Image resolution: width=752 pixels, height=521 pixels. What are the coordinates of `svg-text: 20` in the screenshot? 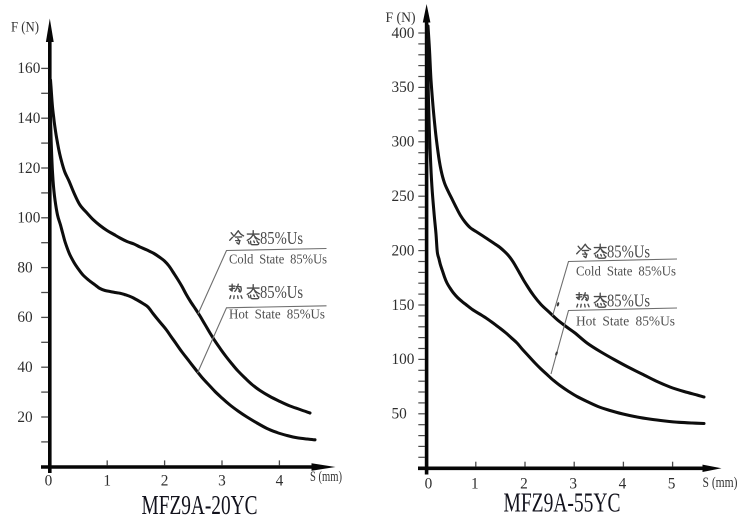 It's located at (25, 417).